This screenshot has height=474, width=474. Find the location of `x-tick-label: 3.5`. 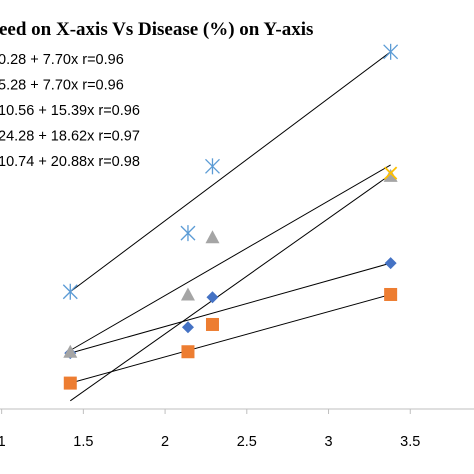

x-tick-label: 3.5 is located at coordinates (410, 442).